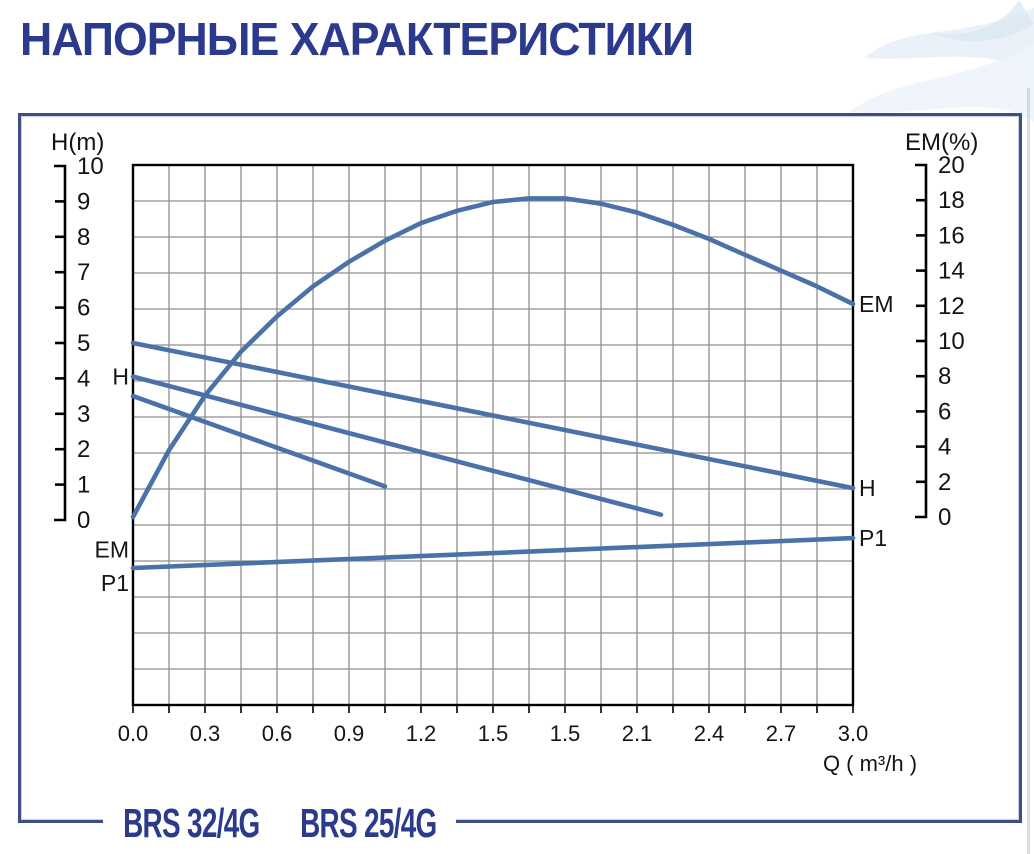 Image resolution: width=1034 pixels, height=854 pixels. Describe the element at coordinates (349, 733) in the screenshot. I see `x-axis-tick-label: 0.9` at that location.